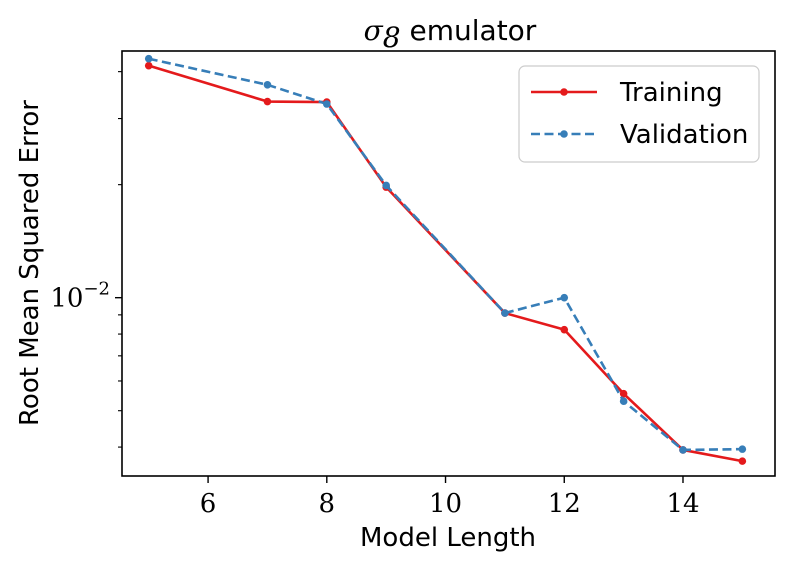 The height and width of the screenshot is (567, 789). What do you see at coordinates (564, 504) in the screenshot?
I see `x-tick-label-12: 12` at bounding box center [564, 504].